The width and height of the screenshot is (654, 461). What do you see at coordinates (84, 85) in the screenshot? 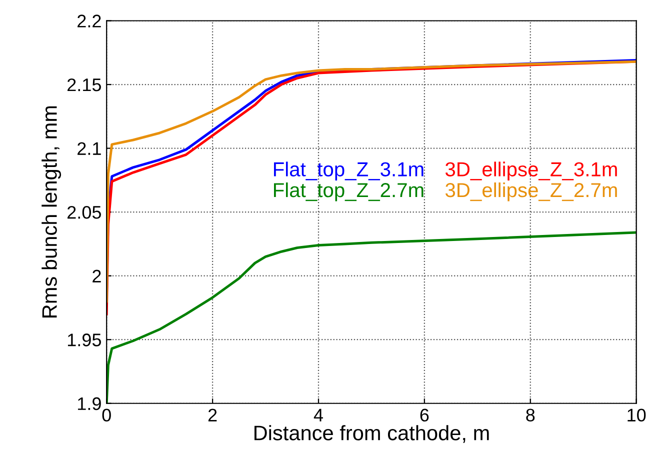
I see `y-tick-label: 2.15` at bounding box center [84, 85].